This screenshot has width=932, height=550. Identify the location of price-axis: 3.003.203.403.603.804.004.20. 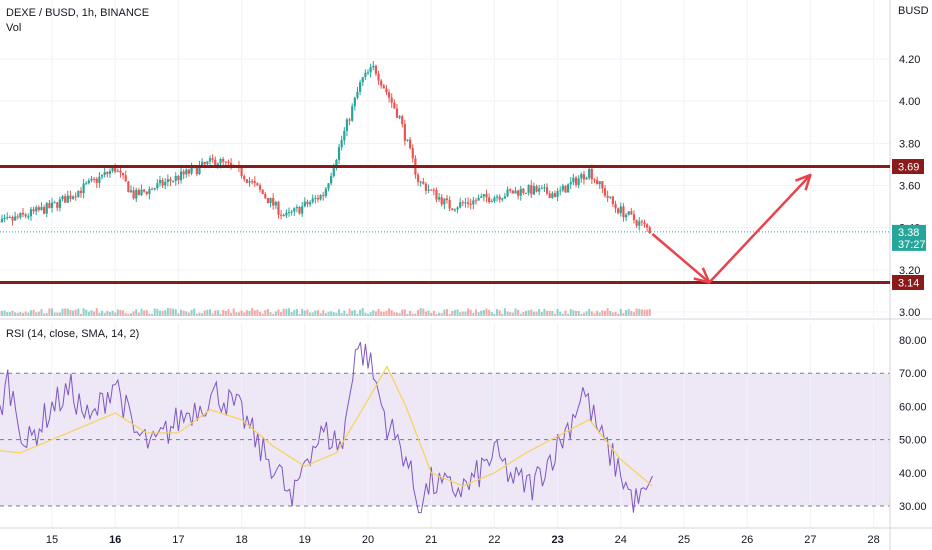
(909, 186).